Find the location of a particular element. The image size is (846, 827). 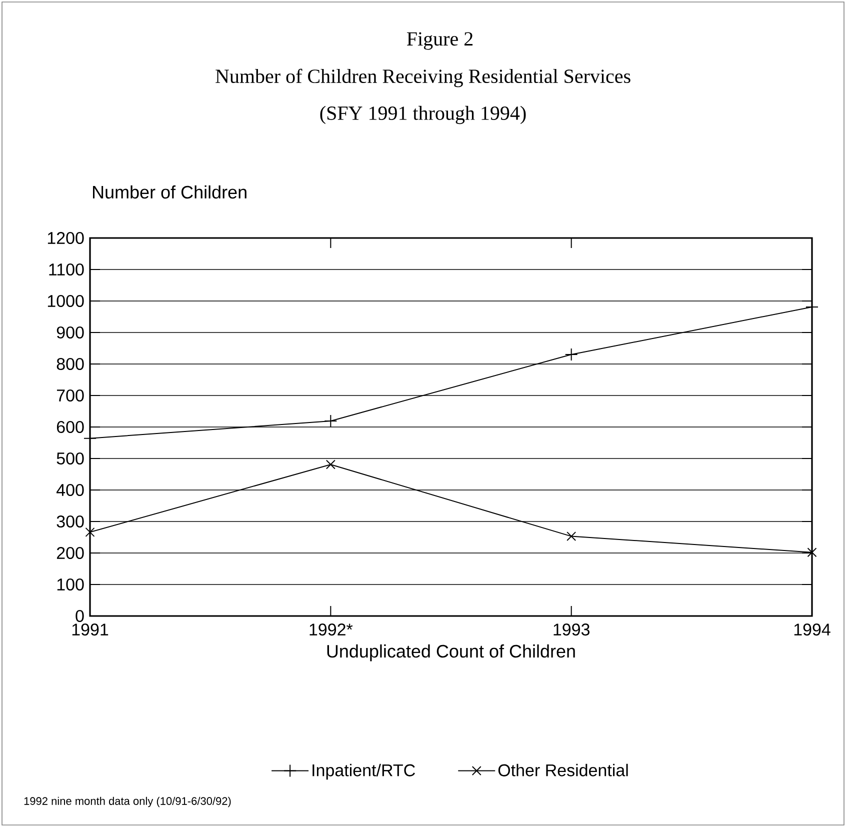

y-tick-label: 1100 is located at coordinates (66, 269).